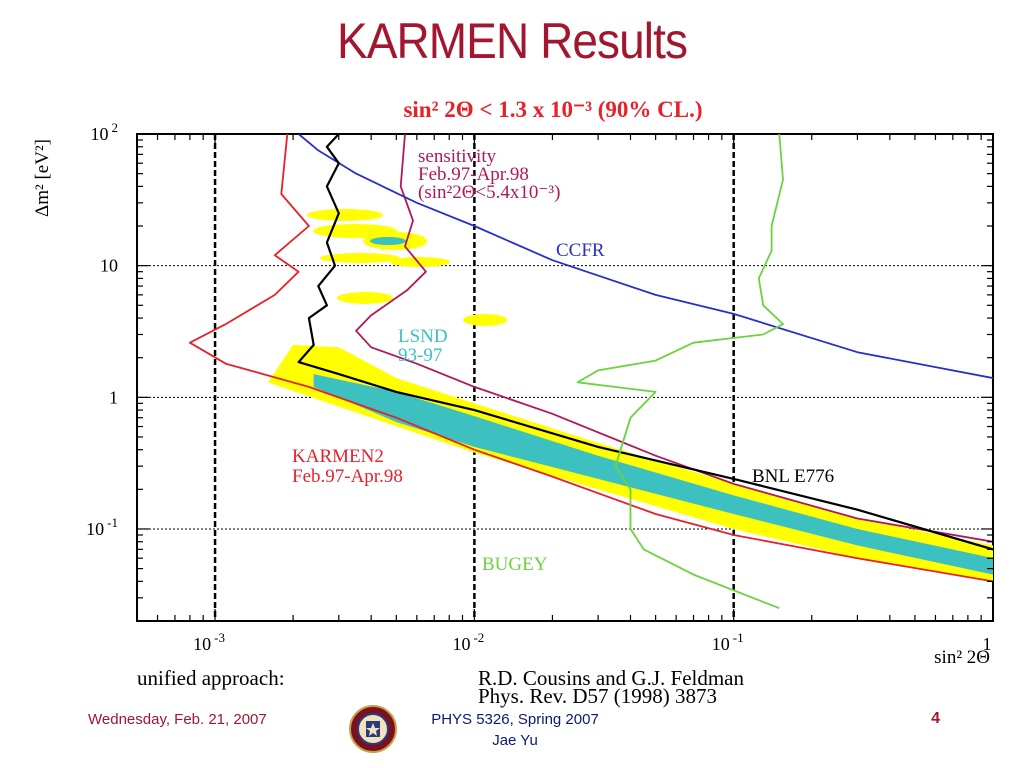  I want to click on sensitivity-period-label: Feb.97-Apr.98, so click(473, 174).